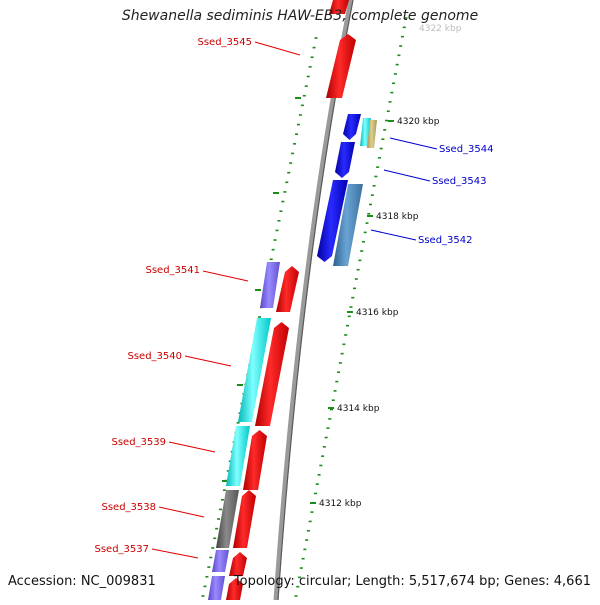  I want to click on kbp-label-4322: 4322 kbp, so click(440, 29).